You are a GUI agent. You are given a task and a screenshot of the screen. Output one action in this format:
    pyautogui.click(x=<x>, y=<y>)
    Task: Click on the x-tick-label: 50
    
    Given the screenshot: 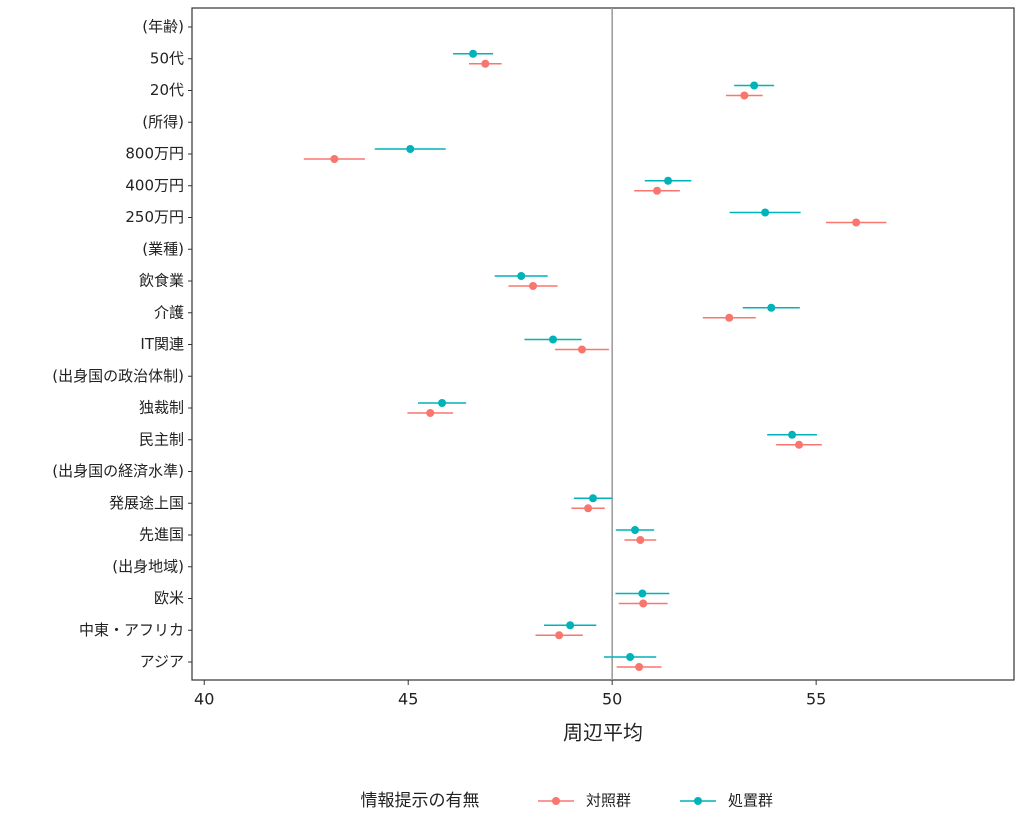 What is the action you would take?
    pyautogui.click(x=612, y=699)
    